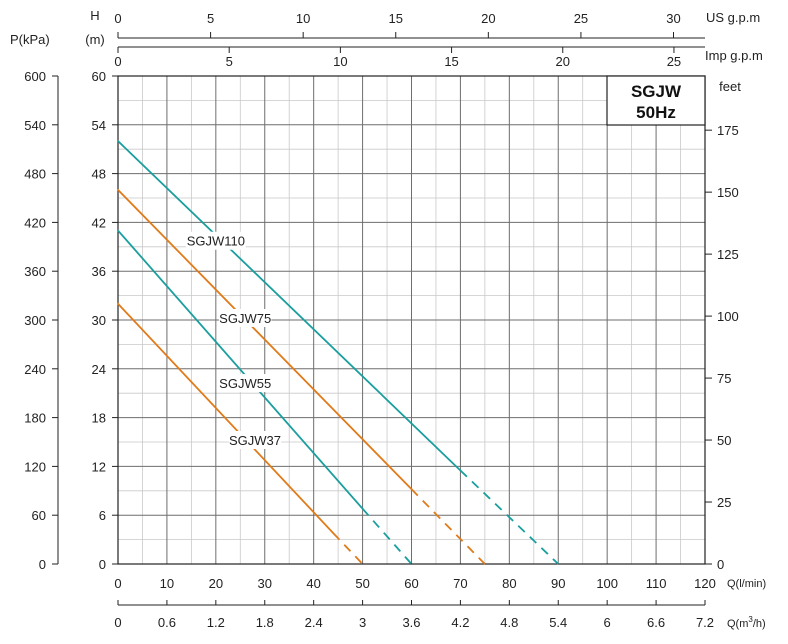 Image resolution: width=788 pixels, height=644 pixels. What do you see at coordinates (607, 583) in the screenshot?
I see `lmin-tick-label: 100` at bounding box center [607, 583].